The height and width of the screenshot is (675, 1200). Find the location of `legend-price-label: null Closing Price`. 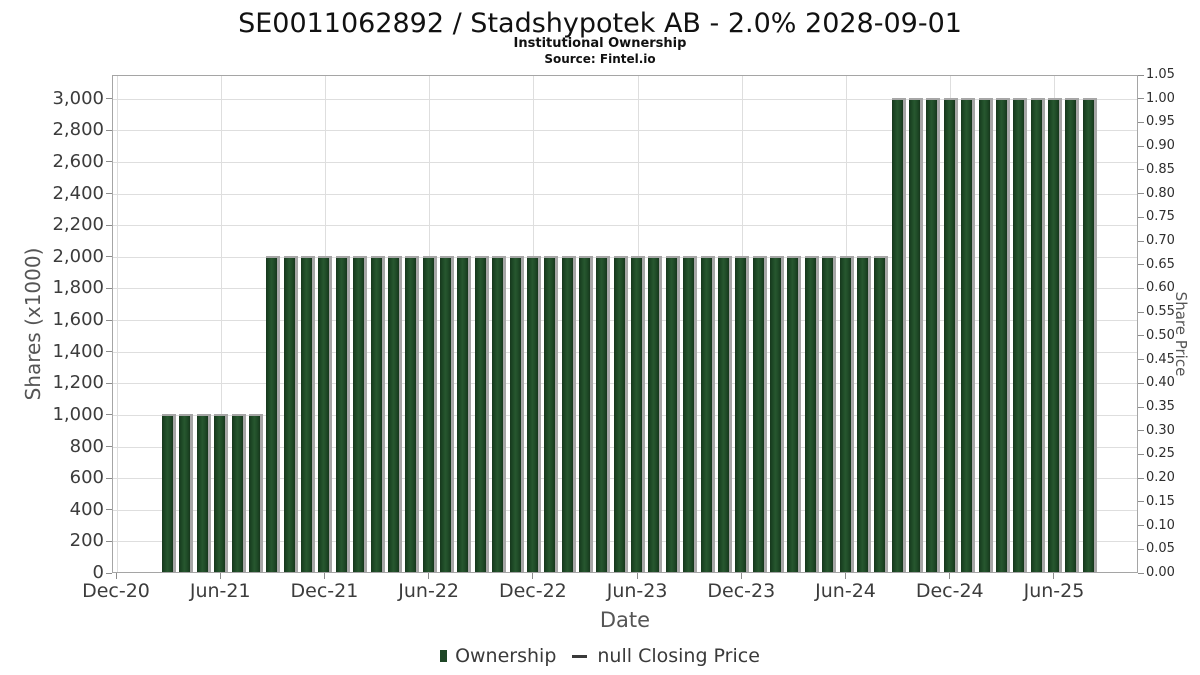

legend-price-label: null Closing Price is located at coordinates (678, 656).